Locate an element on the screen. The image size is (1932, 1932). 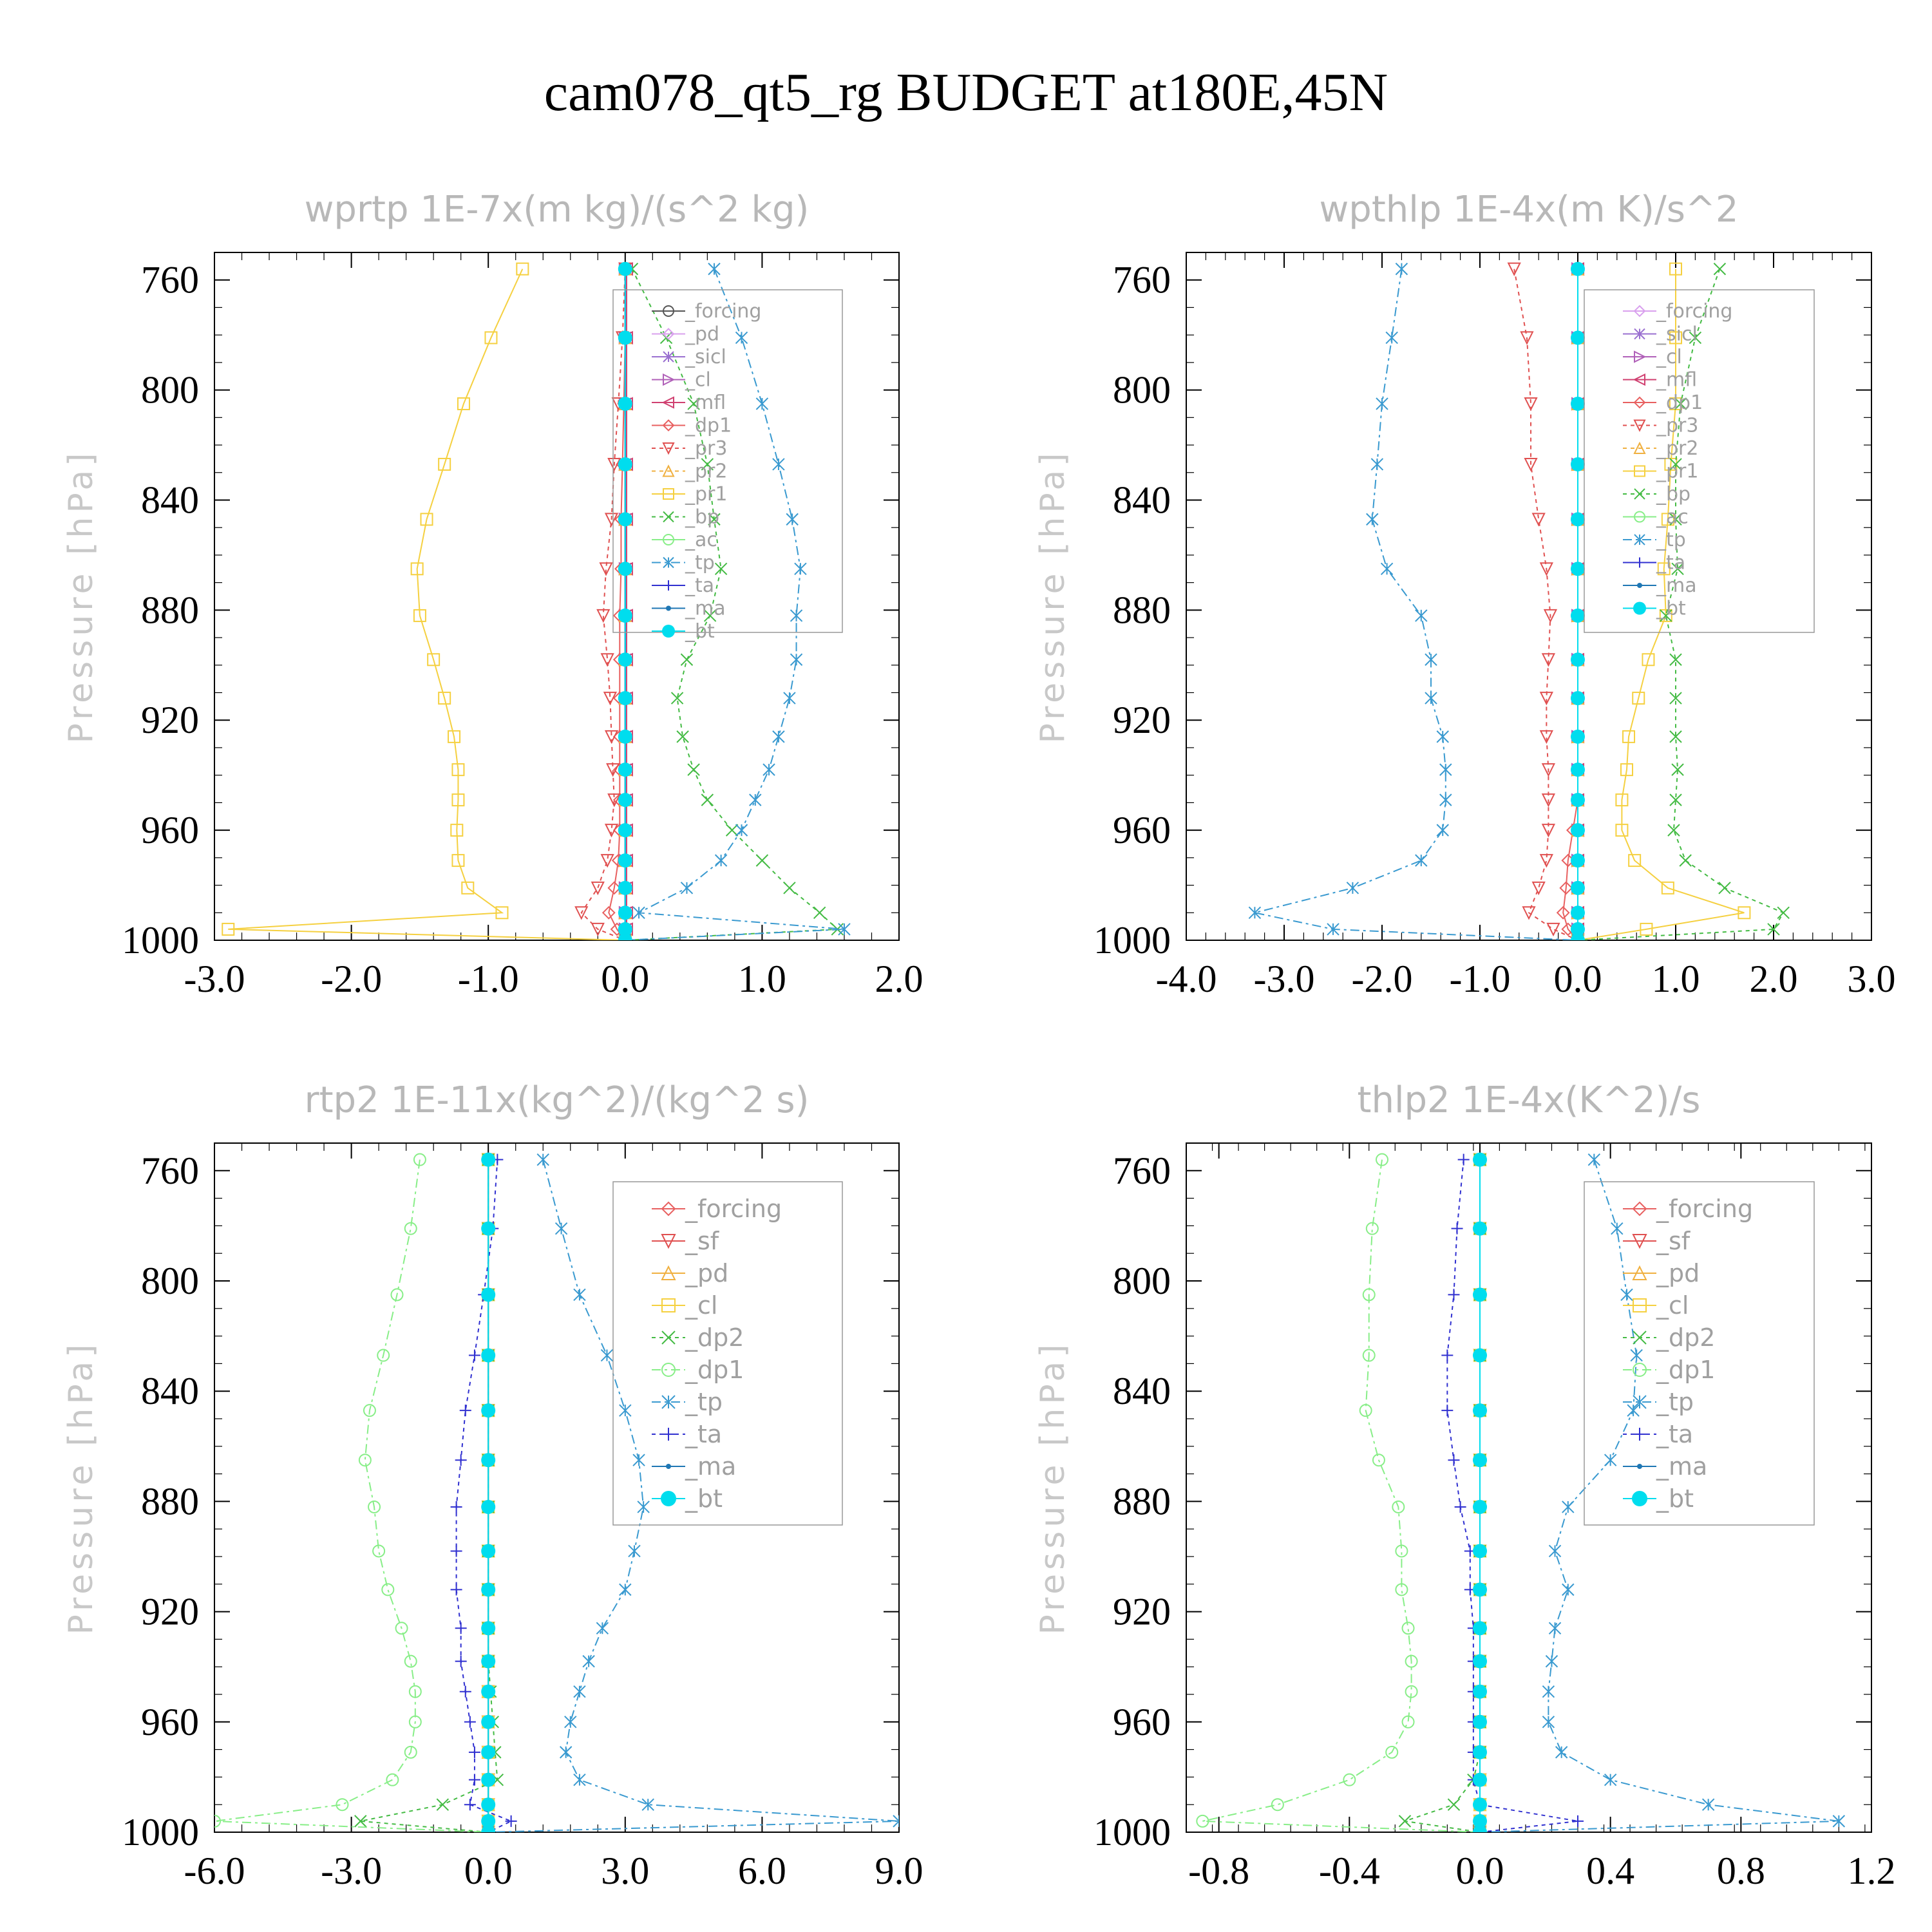
legend-item: _dp2 is located at coordinates (698, 1337).